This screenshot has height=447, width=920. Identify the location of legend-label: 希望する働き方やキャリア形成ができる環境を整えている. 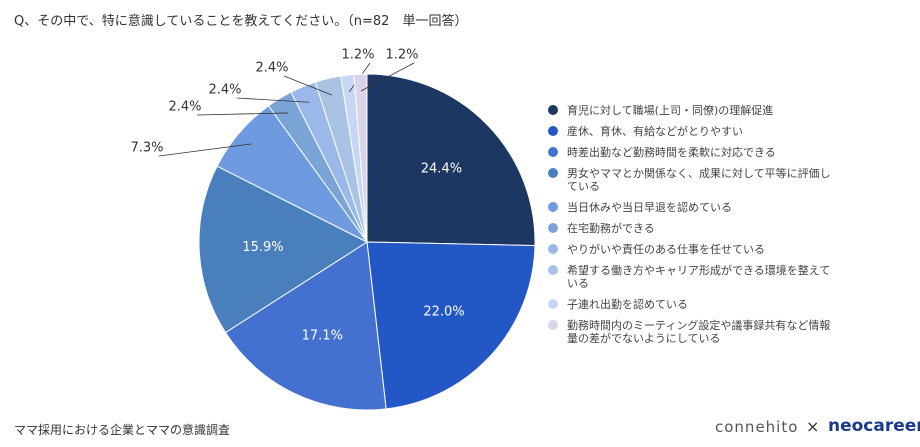
(699, 277).